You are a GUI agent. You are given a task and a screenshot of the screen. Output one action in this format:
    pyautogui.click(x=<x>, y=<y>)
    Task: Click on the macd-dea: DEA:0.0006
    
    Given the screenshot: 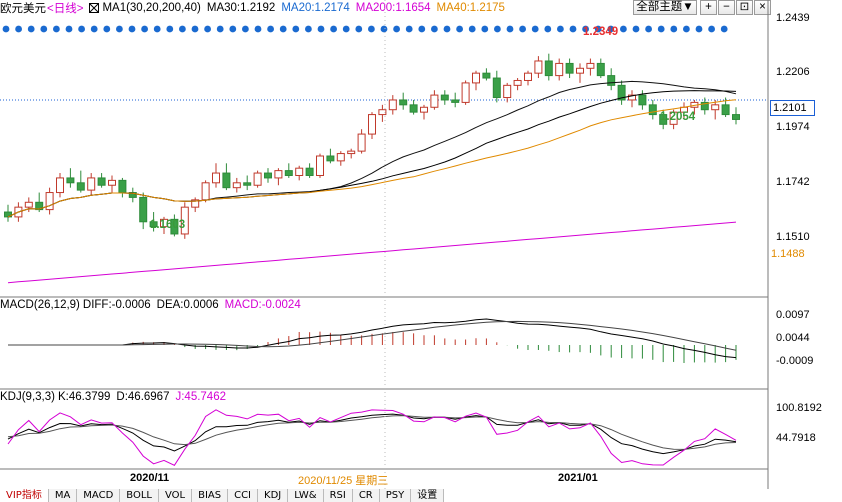 What is the action you would take?
    pyautogui.click(x=187, y=305)
    